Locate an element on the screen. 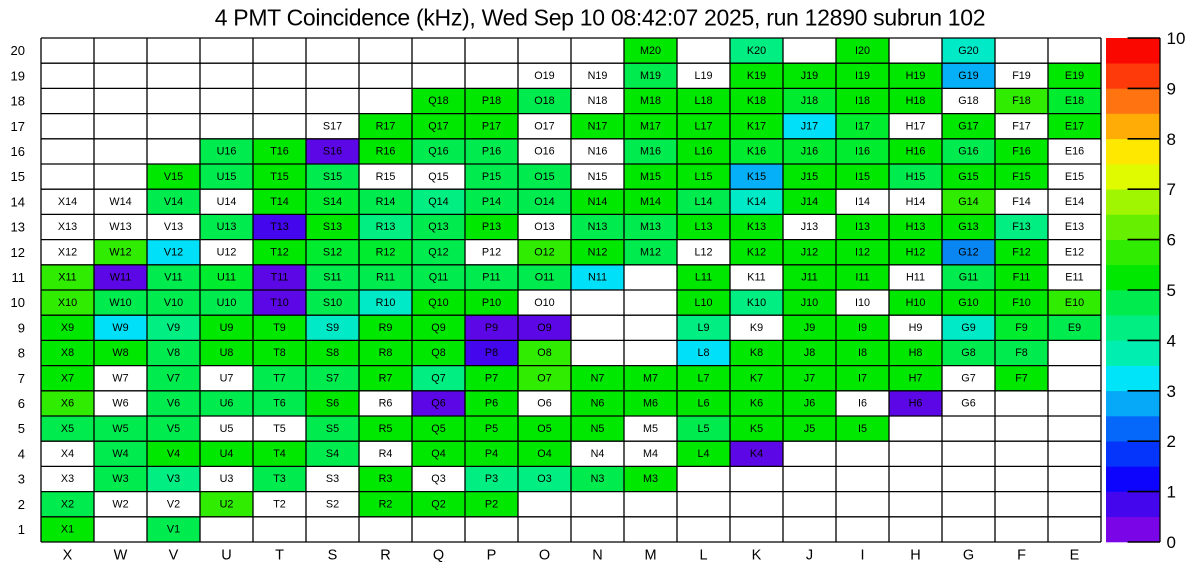  svg-text: J18 is located at coordinates (809, 101).